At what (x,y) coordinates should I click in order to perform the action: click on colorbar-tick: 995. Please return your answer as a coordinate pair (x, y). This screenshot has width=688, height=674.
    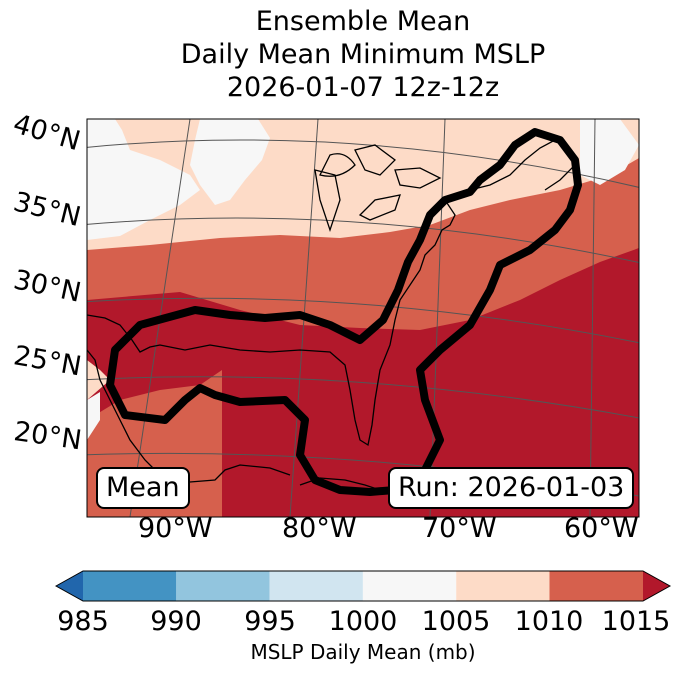
    Looking at the image, I should click on (270, 621).